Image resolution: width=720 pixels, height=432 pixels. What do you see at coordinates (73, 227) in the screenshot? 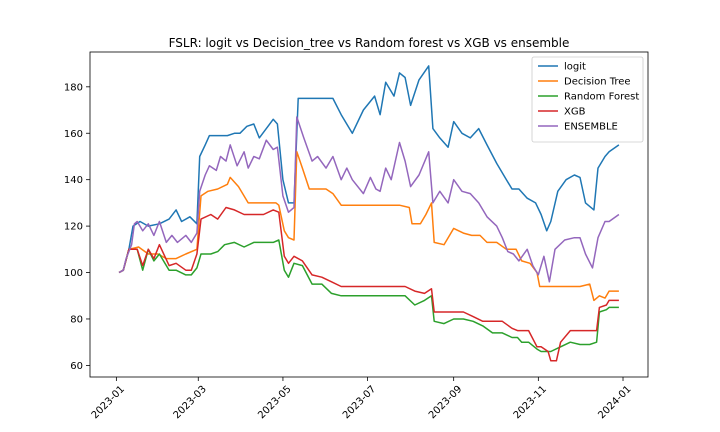
I see `y-tick-label: 120` at bounding box center [73, 227].